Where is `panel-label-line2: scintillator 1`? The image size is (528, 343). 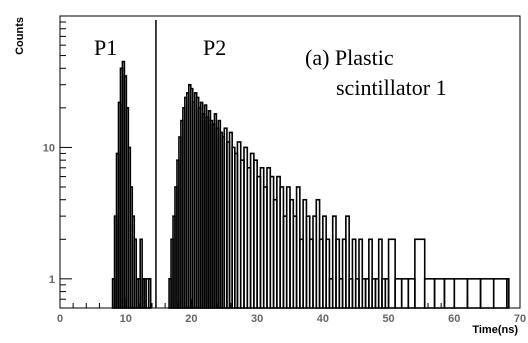 panel-label-line2: scintillator 1 is located at coordinates (391, 87).